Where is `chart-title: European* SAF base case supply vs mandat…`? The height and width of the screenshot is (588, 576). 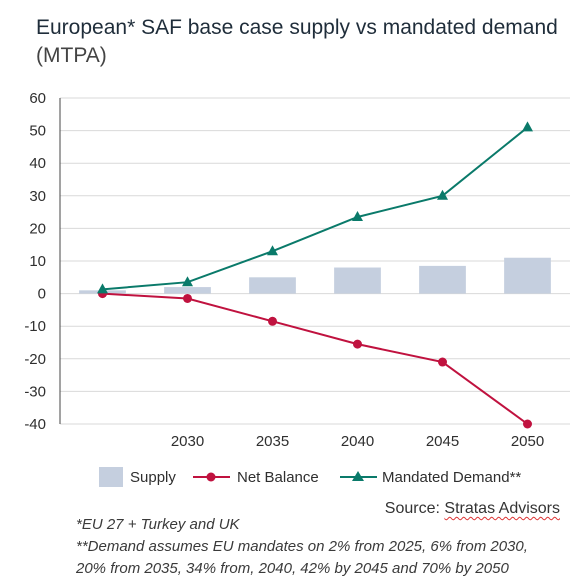
chart-title: European* SAF base case supply vs mandat… is located at coordinates (301, 42).